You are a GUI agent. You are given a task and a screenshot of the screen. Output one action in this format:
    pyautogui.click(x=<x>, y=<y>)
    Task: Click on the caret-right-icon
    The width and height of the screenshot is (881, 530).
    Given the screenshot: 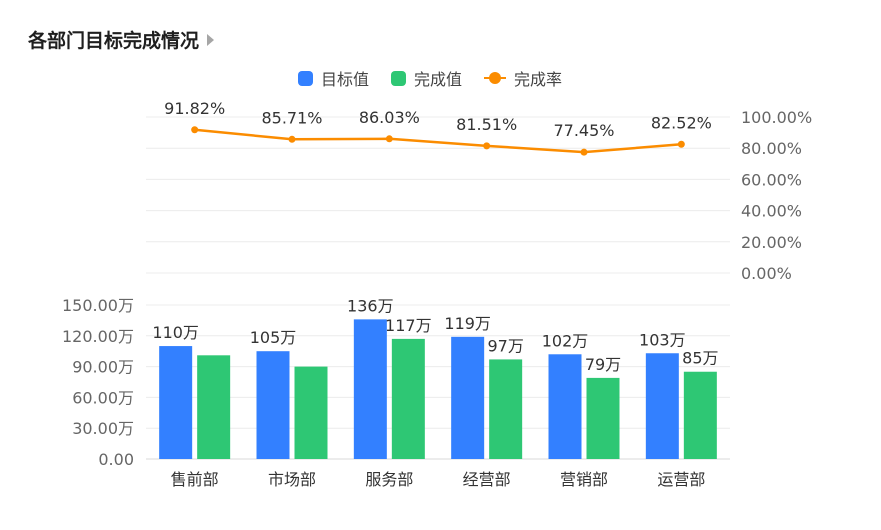 What is the action you would take?
    pyautogui.click(x=211, y=40)
    